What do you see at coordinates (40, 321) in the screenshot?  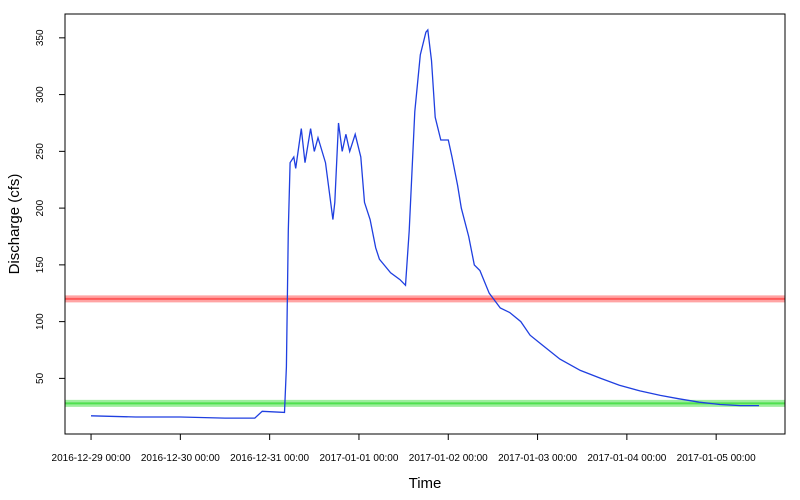 I see `y-tick-label: 100` at bounding box center [40, 321].